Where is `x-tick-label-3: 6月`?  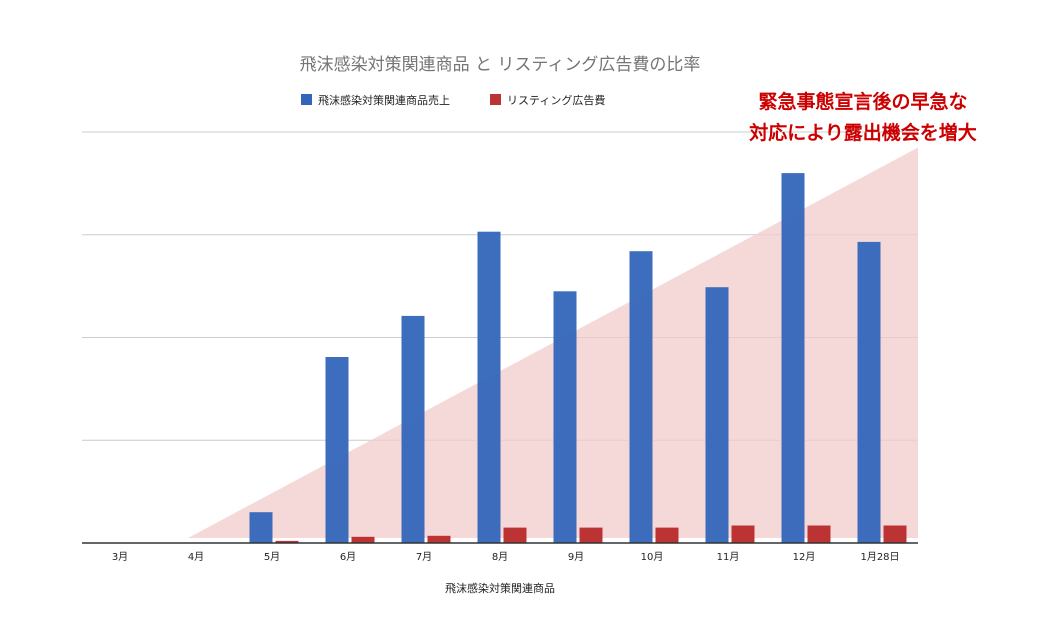
x-tick-label-3: 6月 is located at coordinates (348, 557).